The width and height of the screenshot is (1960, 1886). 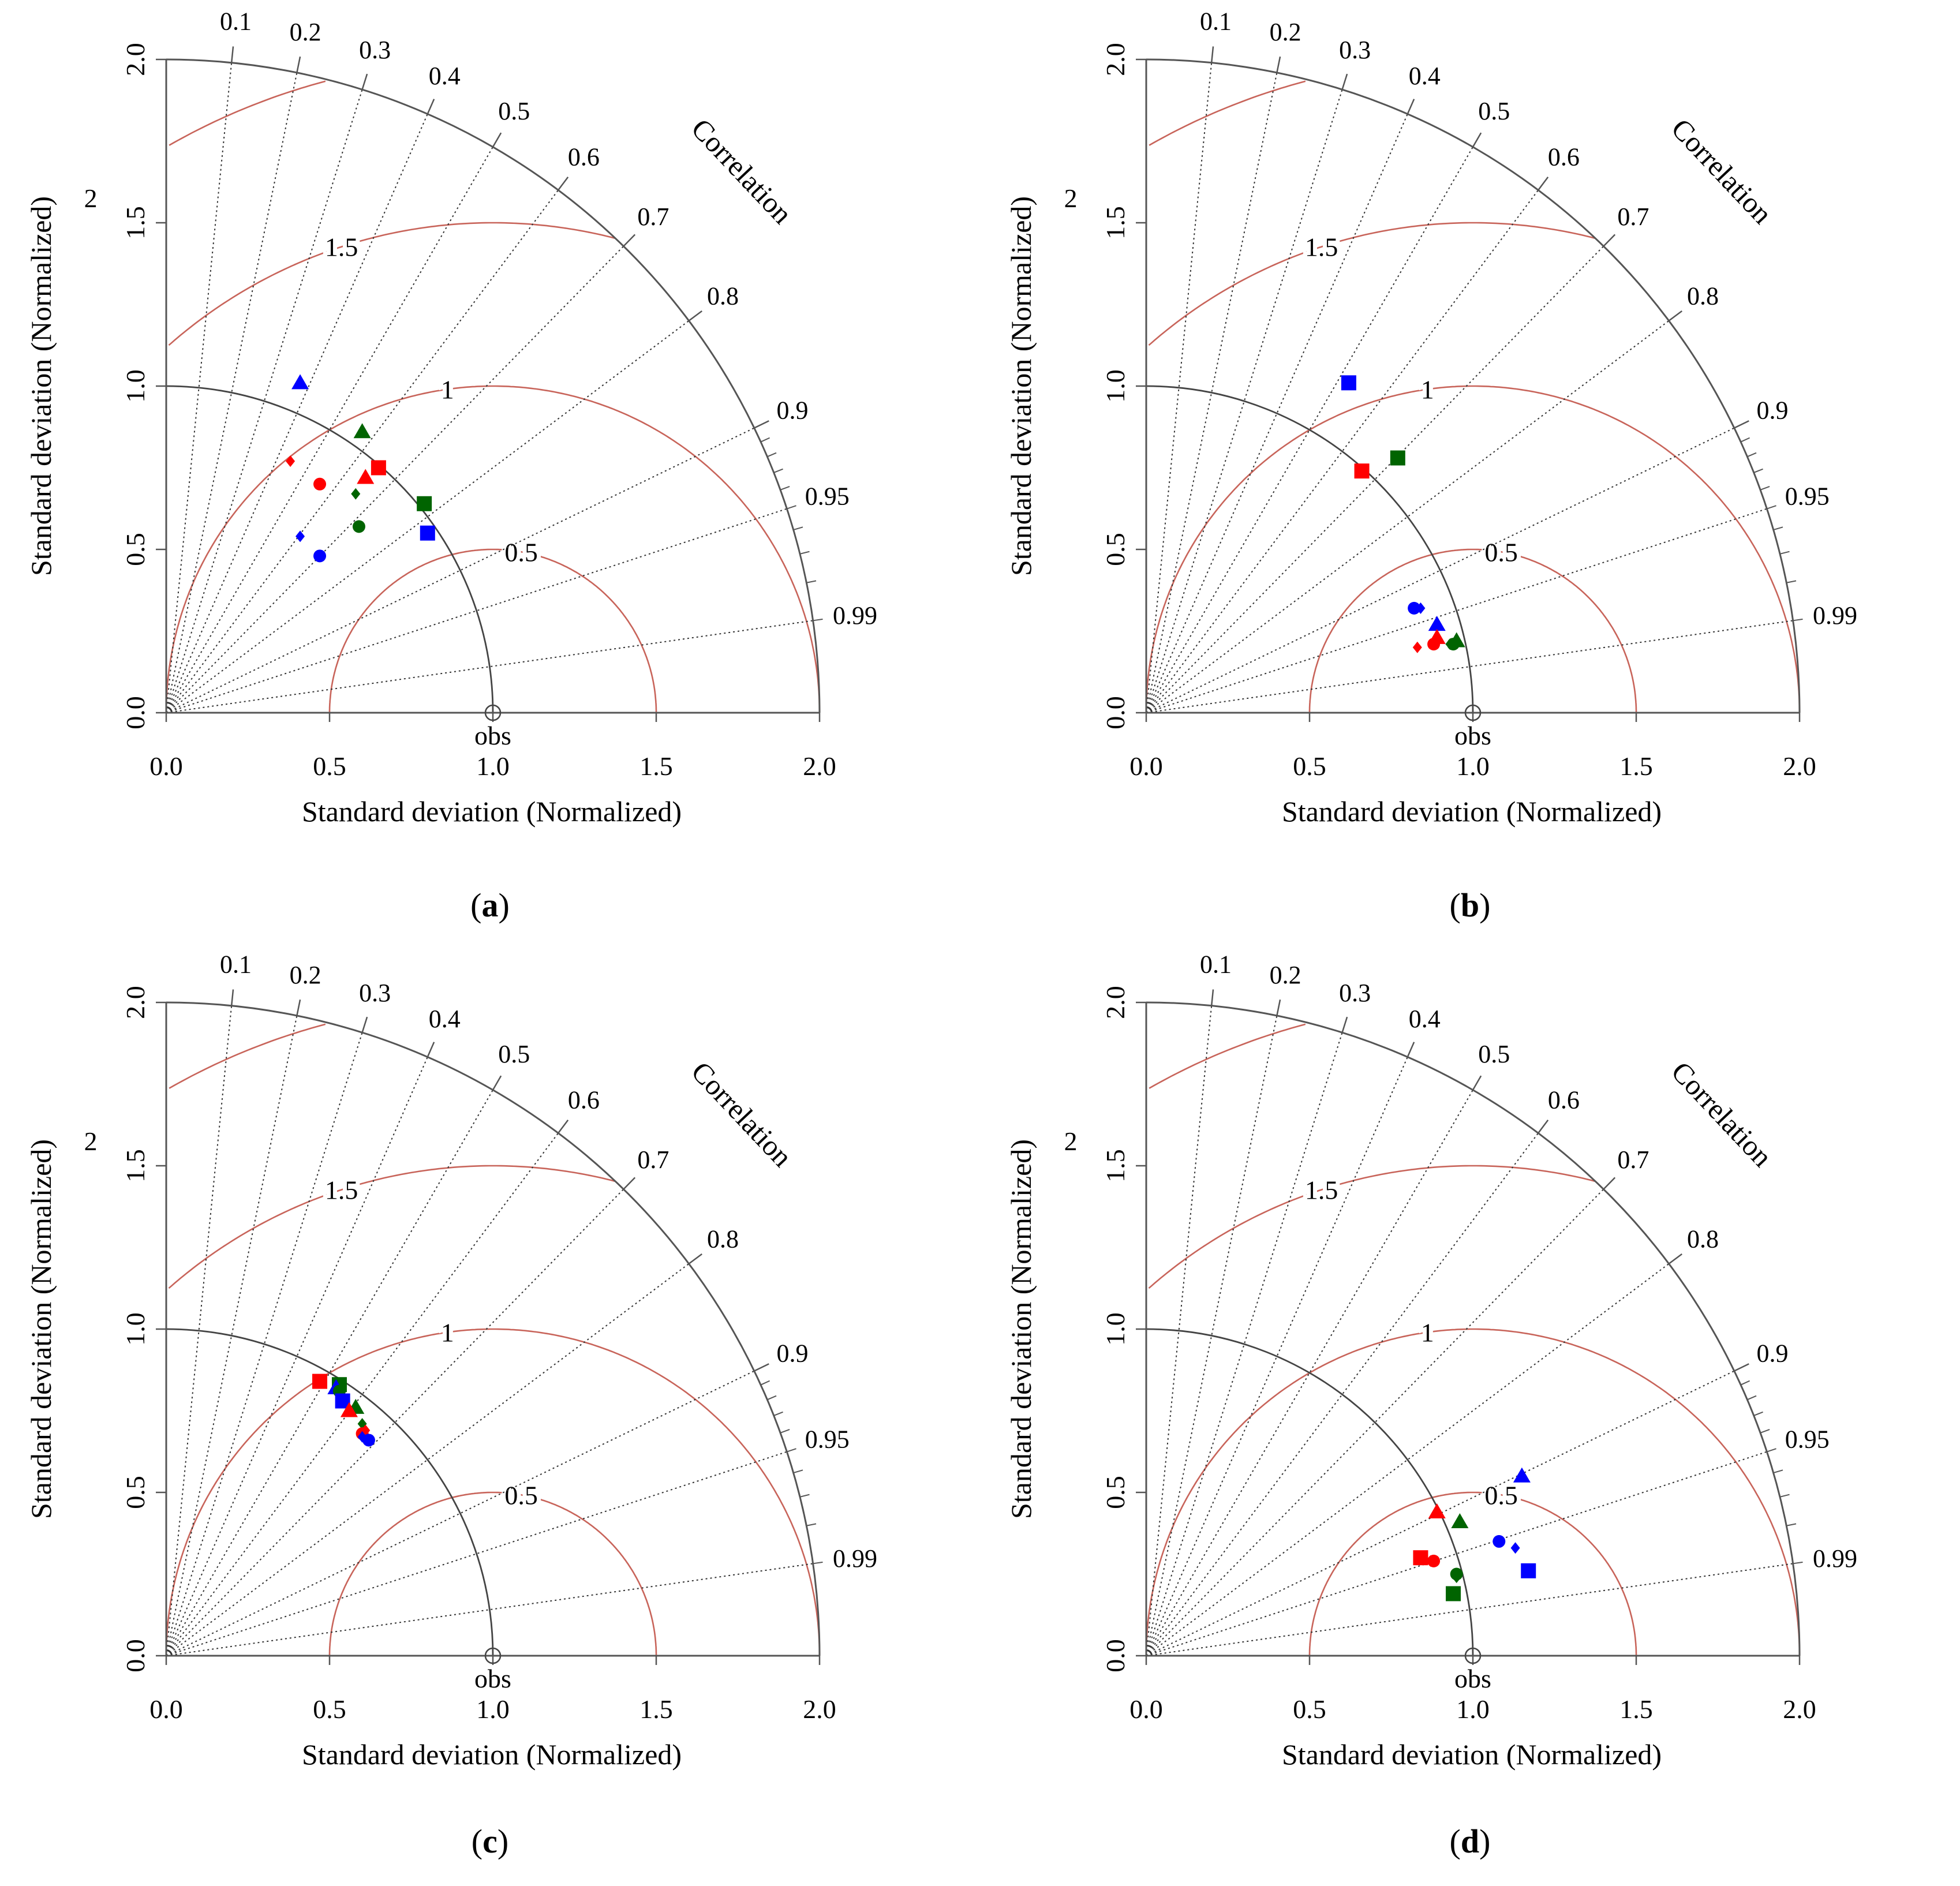 I want to click on point-blue-square, so click(x=427, y=533).